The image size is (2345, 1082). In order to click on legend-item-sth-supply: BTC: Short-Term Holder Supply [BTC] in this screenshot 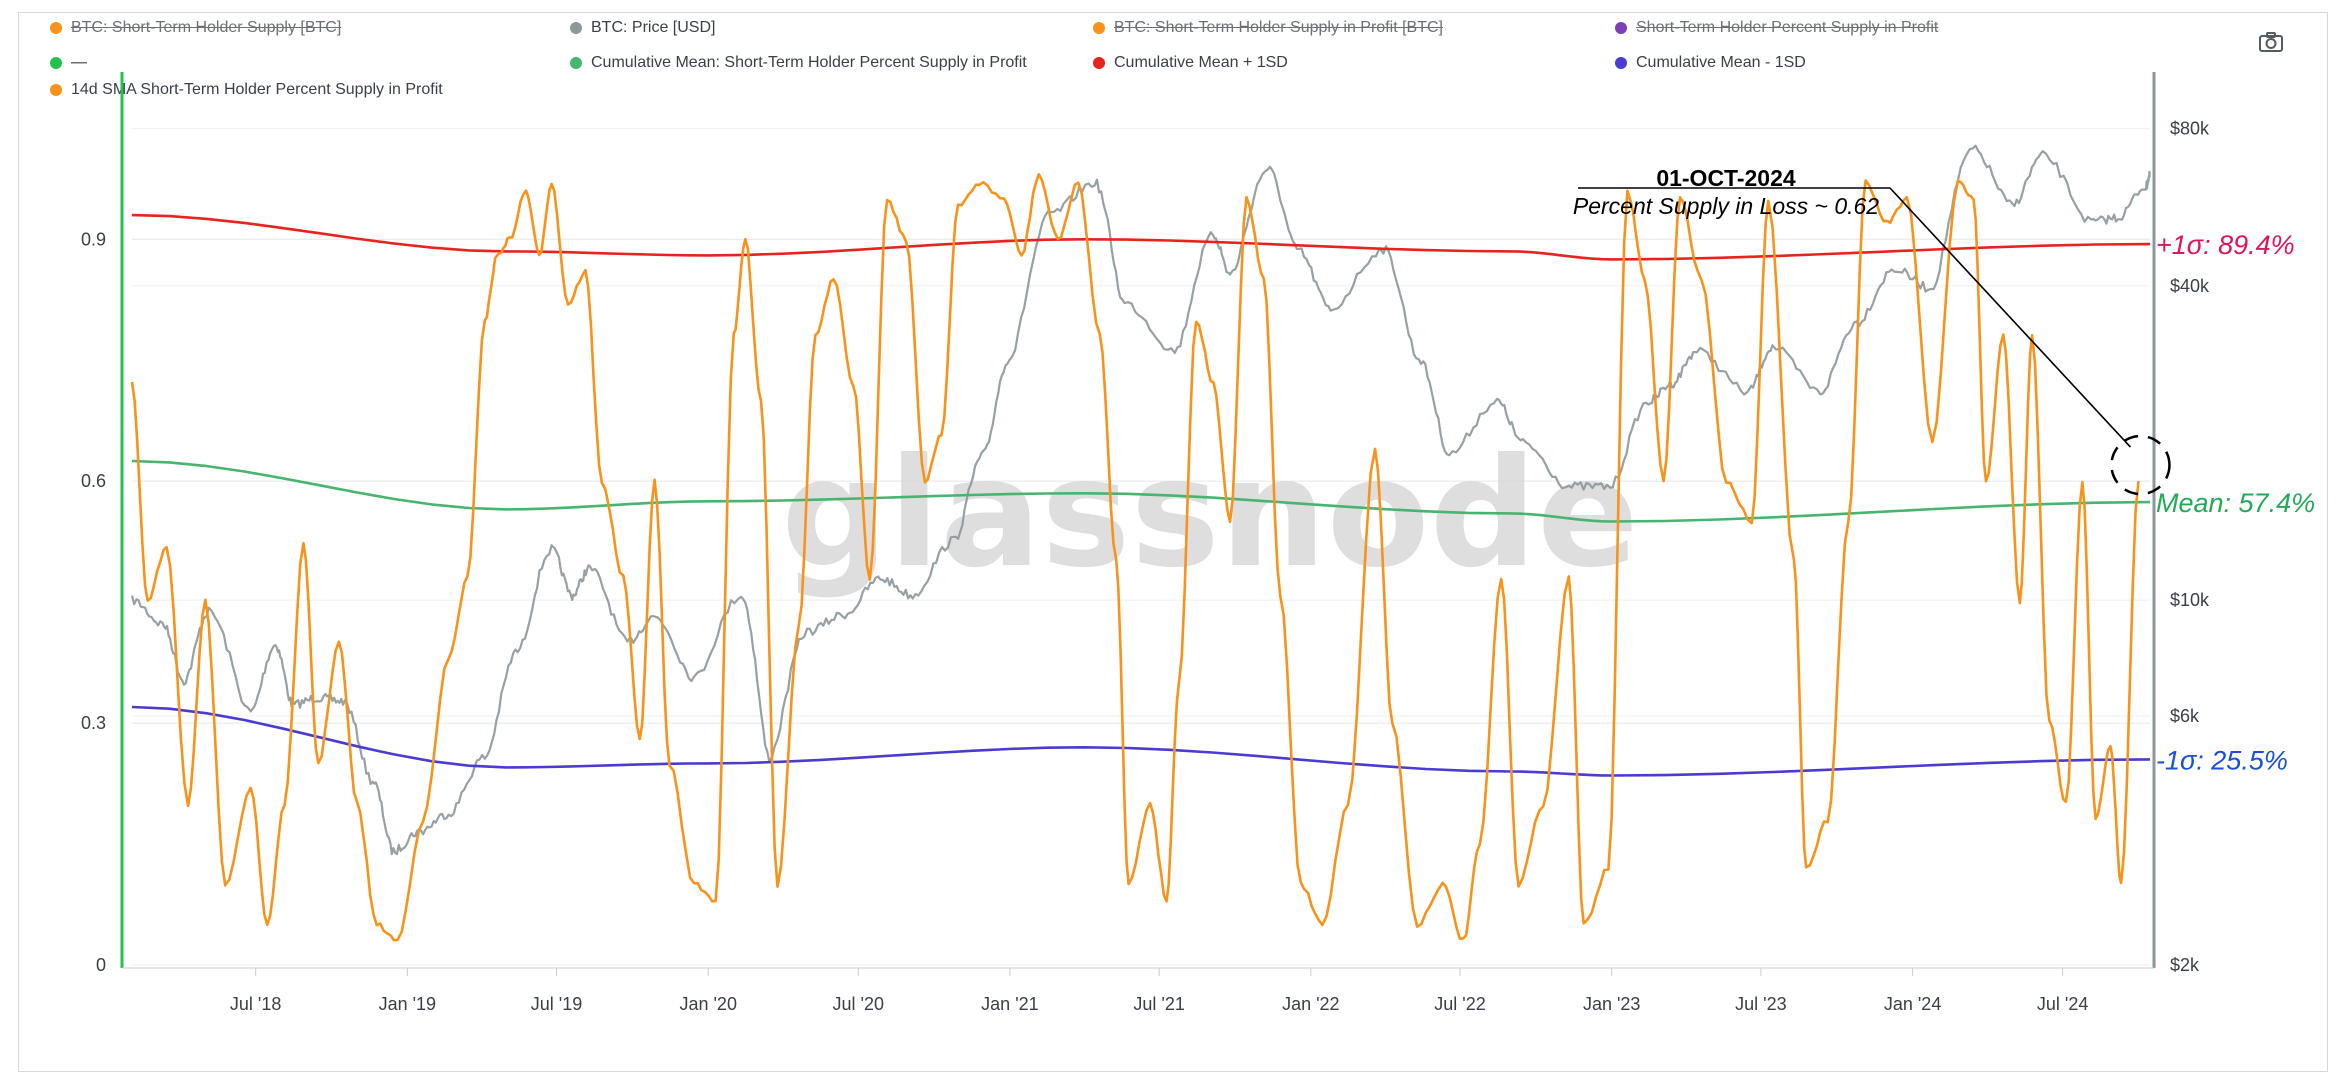, I will do `click(195, 28)`.